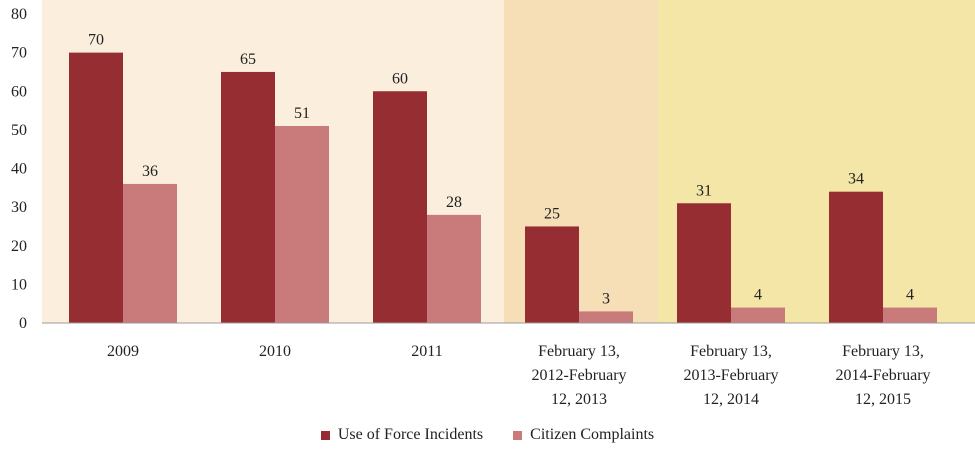  Describe the element at coordinates (730, 375) in the screenshot. I see `x-tick-label: 2013-February` at that location.